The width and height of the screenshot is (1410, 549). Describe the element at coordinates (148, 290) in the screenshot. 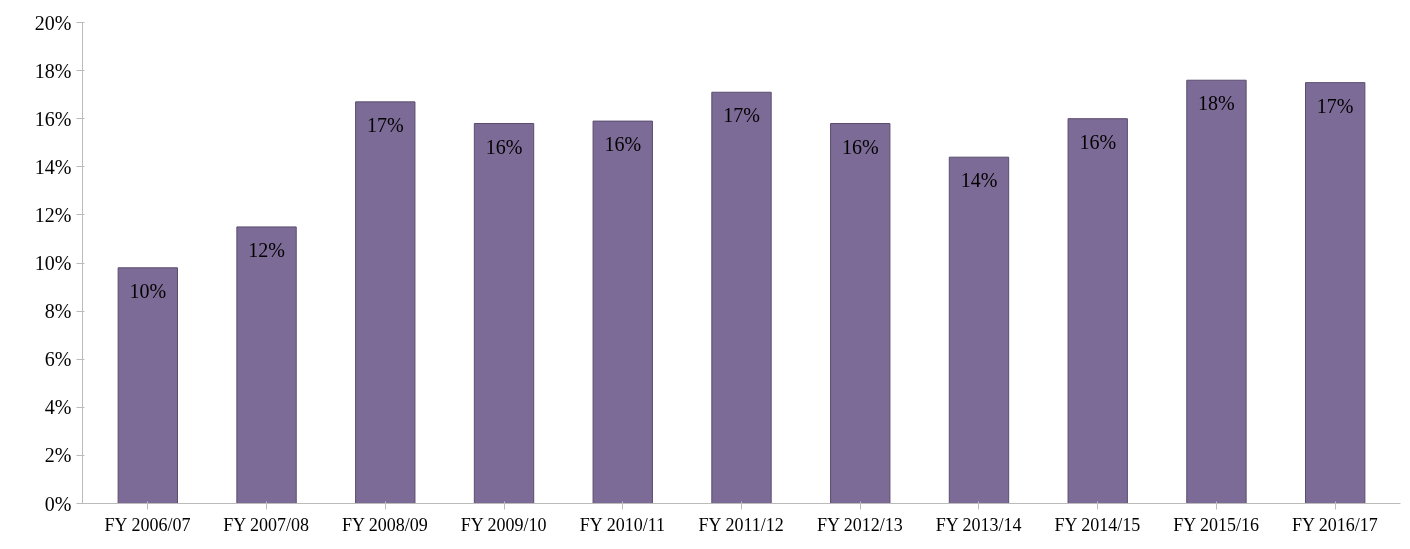

I see `data-label: 10%` at that location.